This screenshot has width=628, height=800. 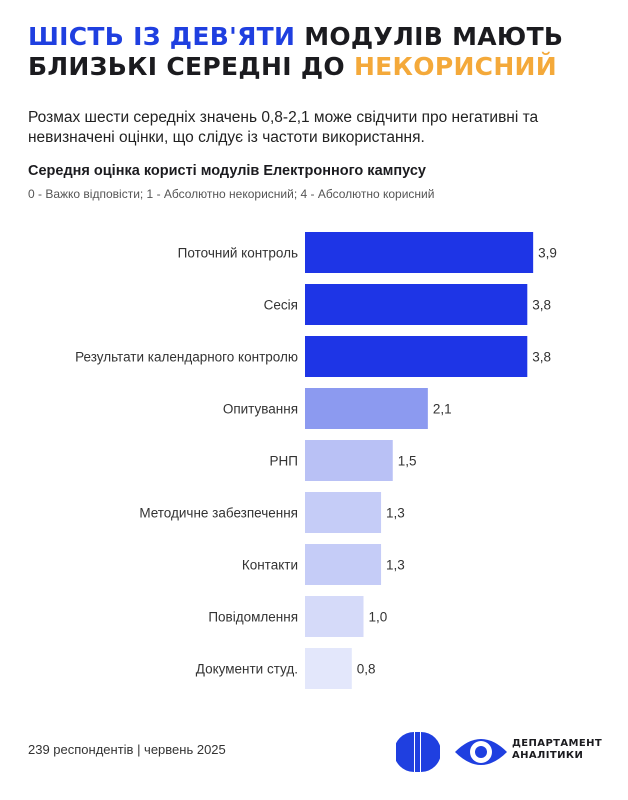 I want to click on value-label: 0,8, so click(x=366, y=669).